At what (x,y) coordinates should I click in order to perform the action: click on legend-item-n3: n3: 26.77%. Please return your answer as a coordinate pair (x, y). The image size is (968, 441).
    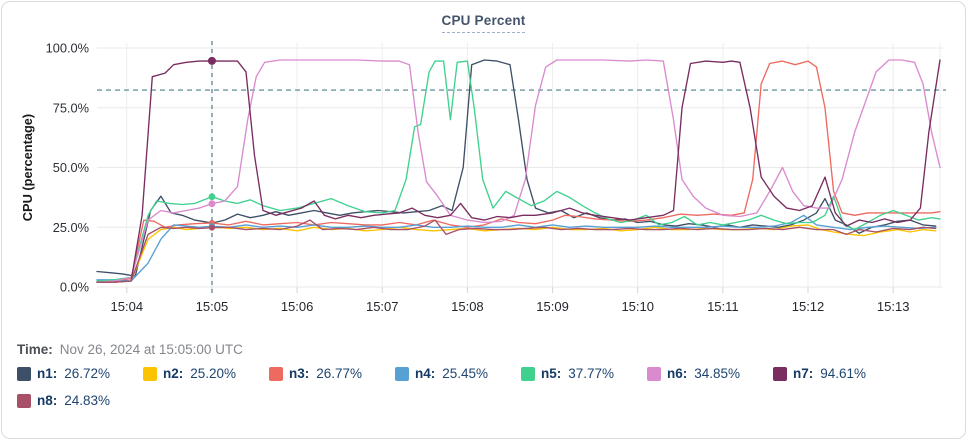
    Looking at the image, I should click on (329, 373).